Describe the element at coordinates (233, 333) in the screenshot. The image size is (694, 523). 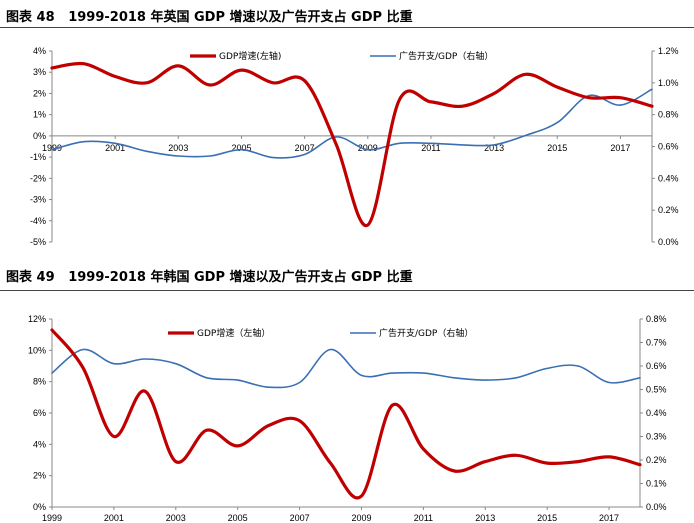
I see `legend-gdp-label: GDP增速（左轴）` at that location.